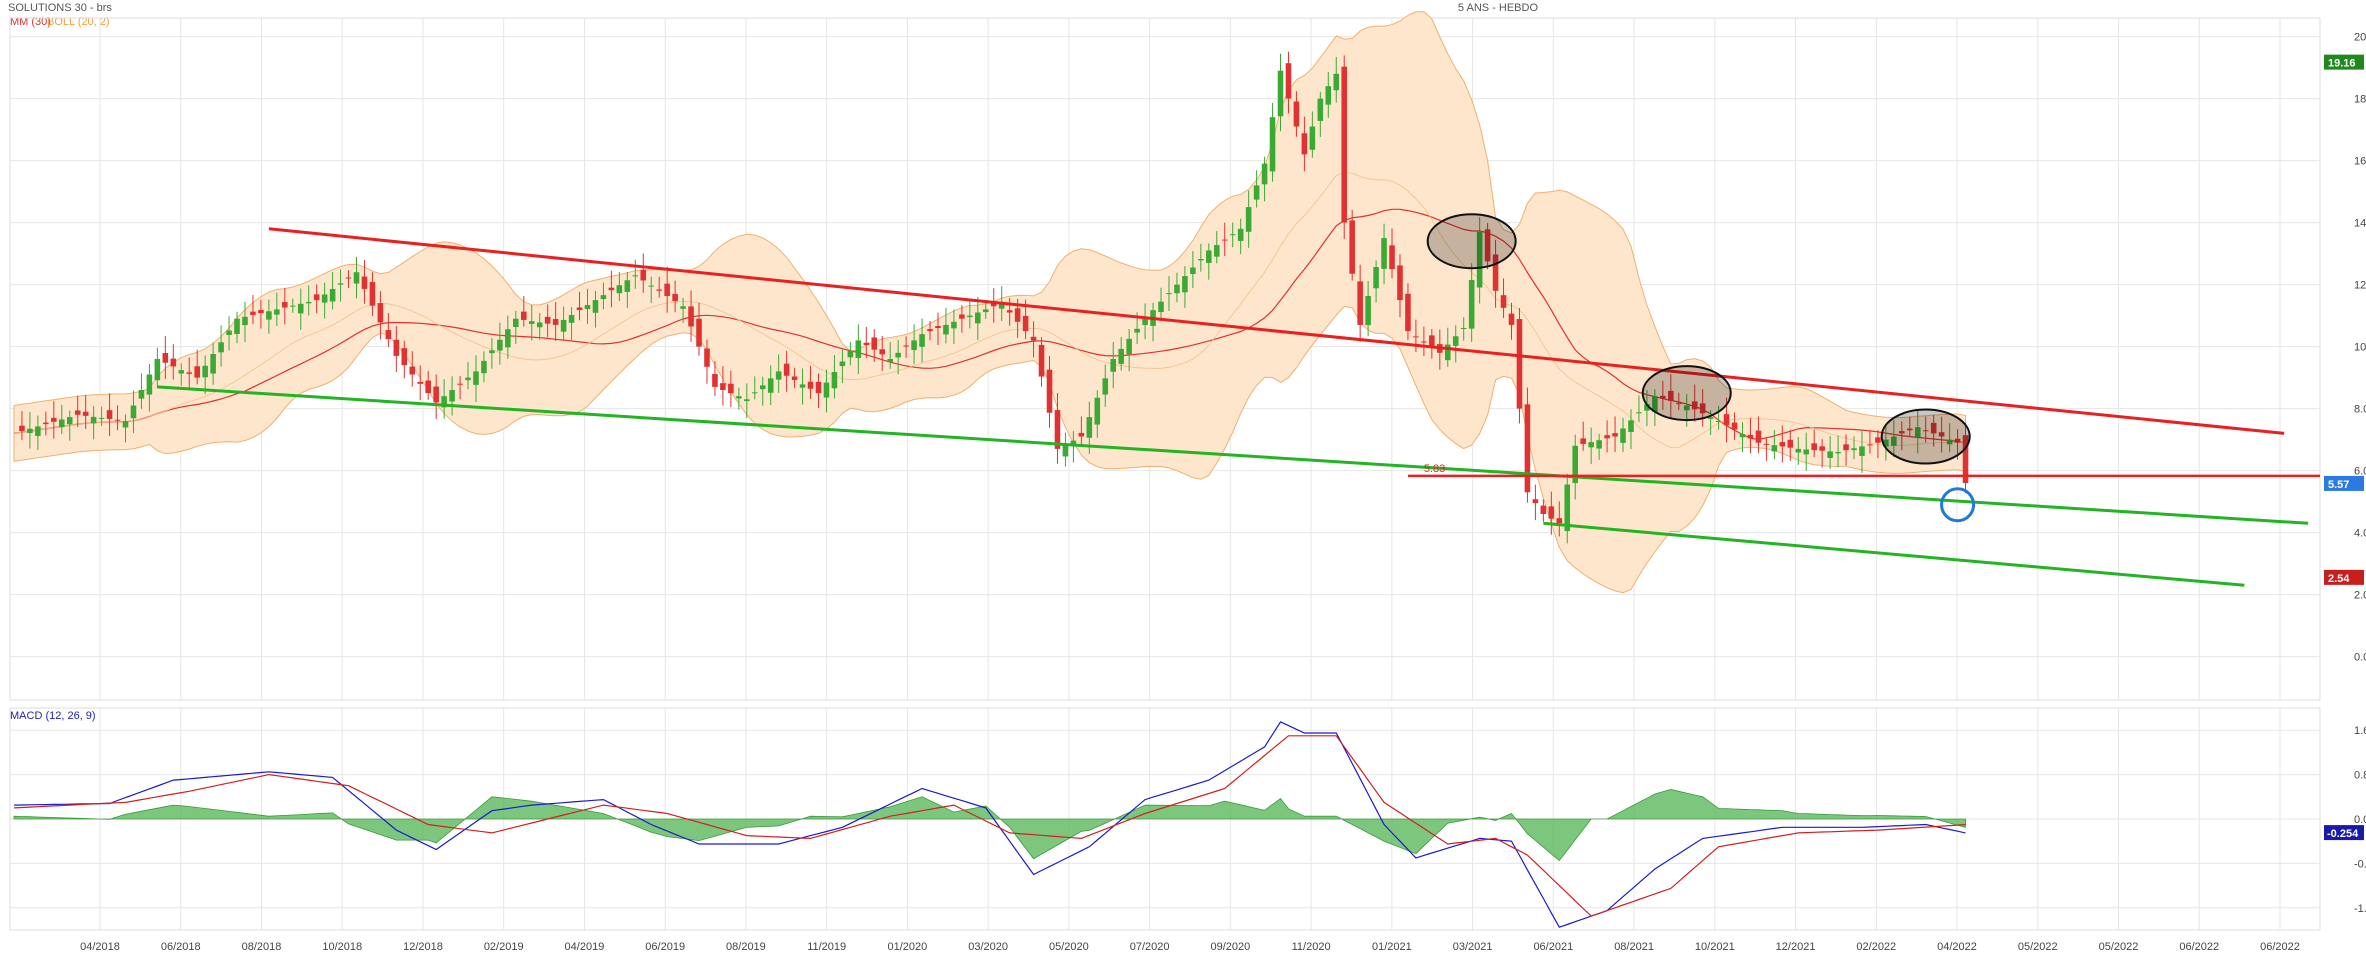  Describe the element at coordinates (1230, 947) in the screenshot. I see `x-tick-label: 09/2020` at that location.